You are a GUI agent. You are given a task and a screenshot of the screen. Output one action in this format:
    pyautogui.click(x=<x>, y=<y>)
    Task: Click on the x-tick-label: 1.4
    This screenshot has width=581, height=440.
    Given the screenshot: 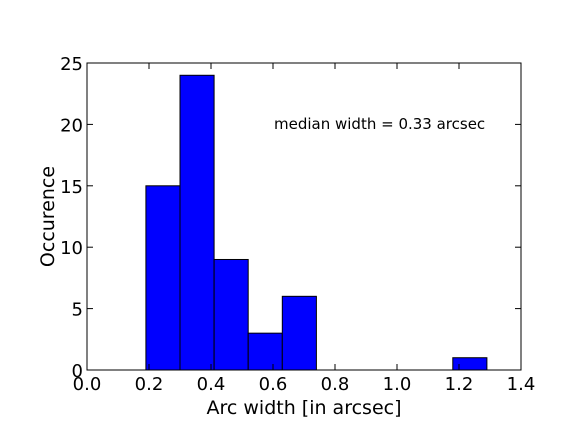 What is the action you would take?
    pyautogui.click(x=521, y=384)
    